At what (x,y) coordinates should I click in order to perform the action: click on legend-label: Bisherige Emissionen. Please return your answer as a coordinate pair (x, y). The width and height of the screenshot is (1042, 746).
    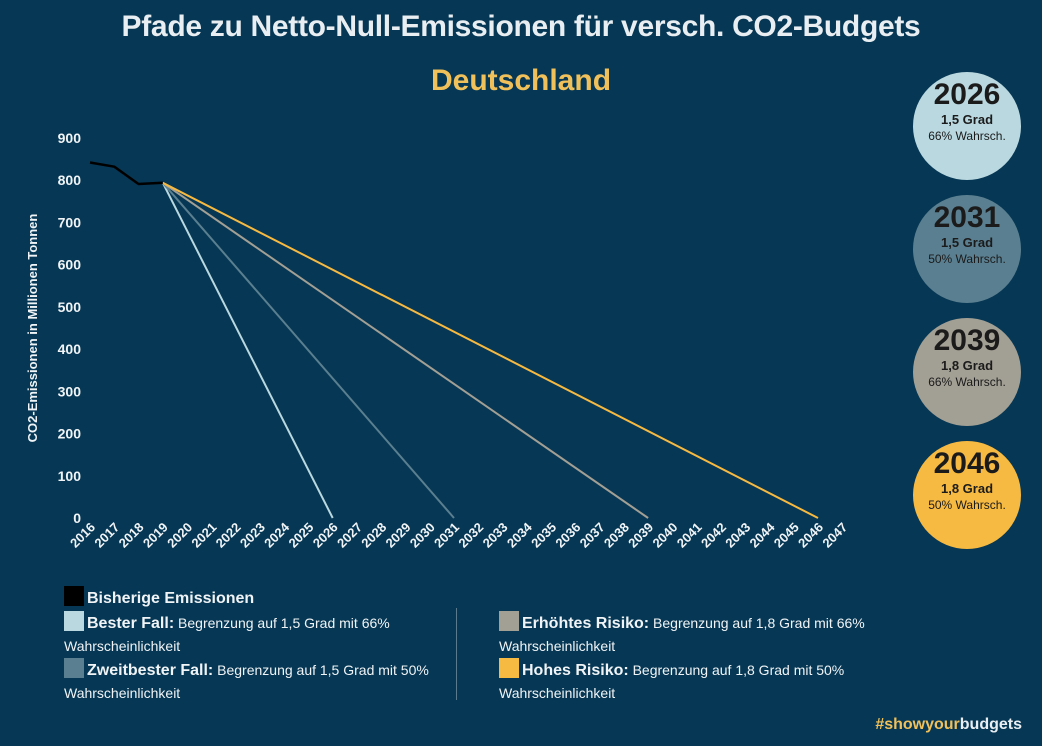
    Looking at the image, I should click on (171, 598).